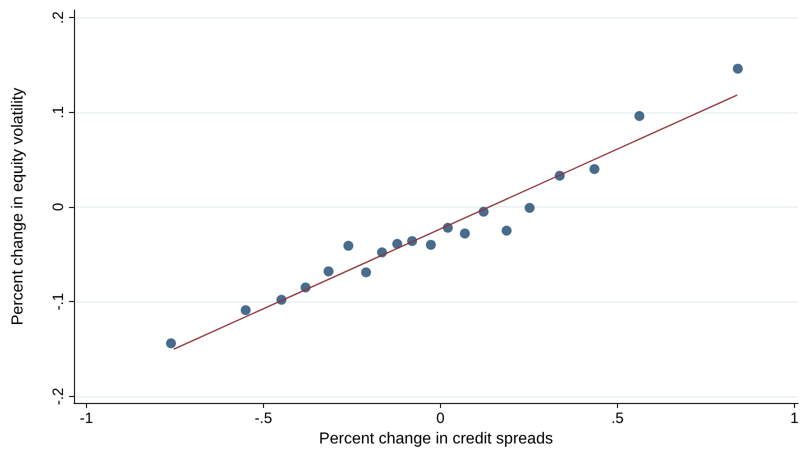 The height and width of the screenshot is (453, 802). I want to click on x-tick-label: .5, so click(617, 418).